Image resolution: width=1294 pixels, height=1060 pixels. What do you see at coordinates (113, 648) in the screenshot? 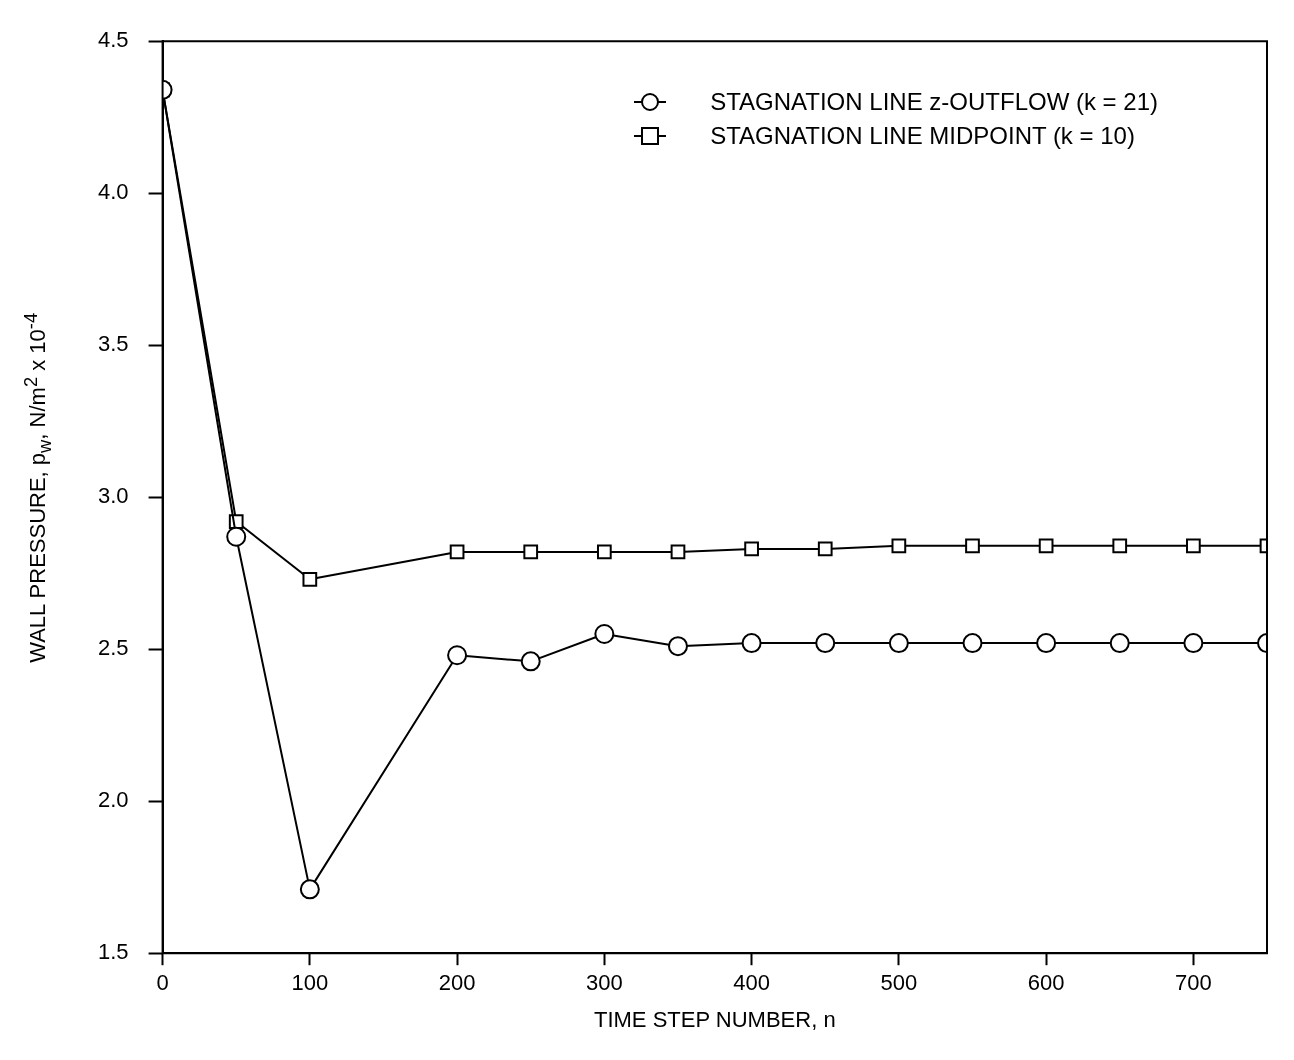
I see `y-tick-label: 2.5` at bounding box center [113, 648].